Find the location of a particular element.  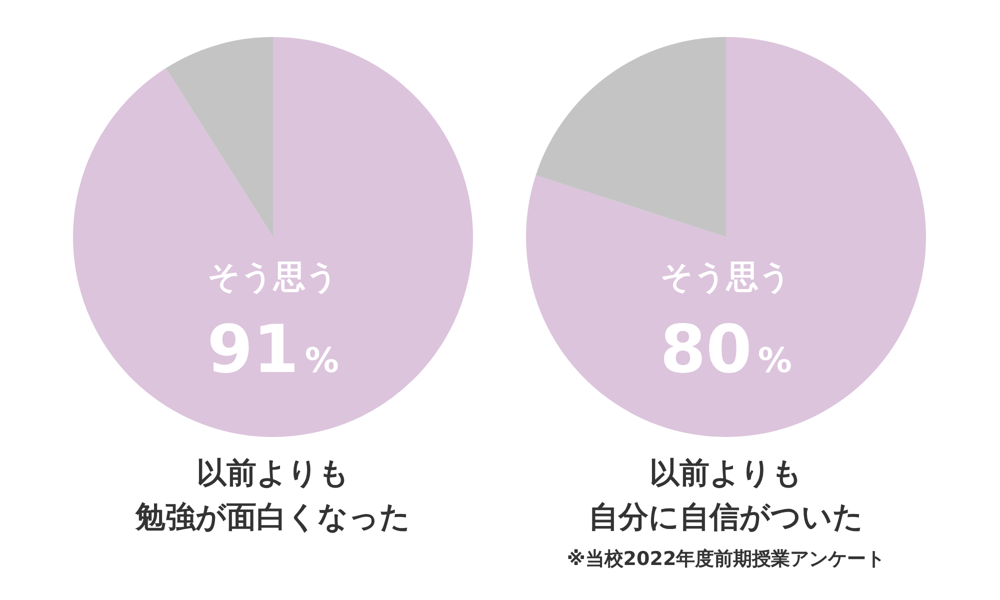

data-label: 91% is located at coordinates (273, 349).